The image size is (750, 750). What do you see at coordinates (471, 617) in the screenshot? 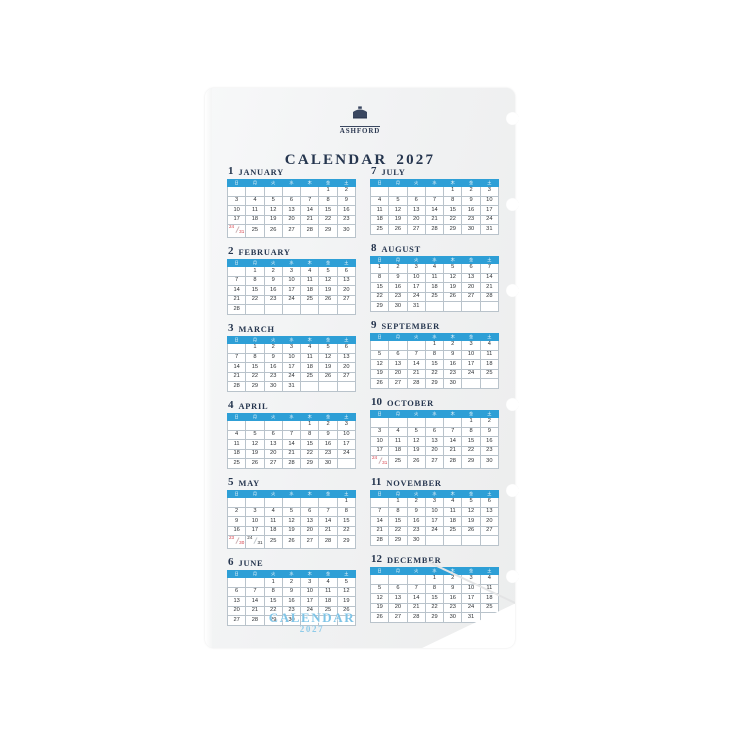
I see `day-cell: 31` at bounding box center [471, 617].